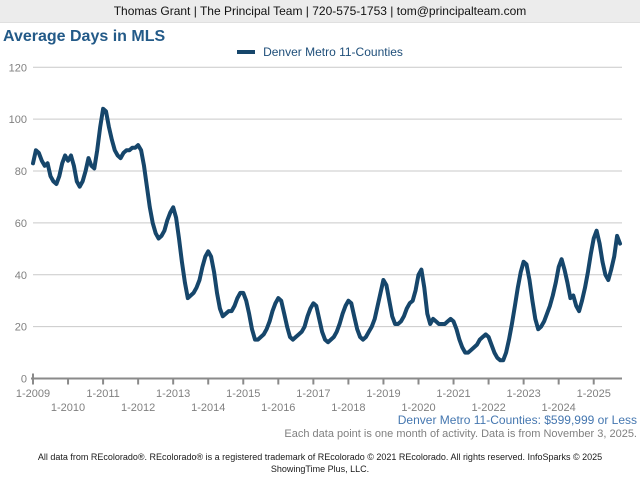 The width and height of the screenshot is (640, 480). I want to click on x-axis-label-1-2016: 1-2016, so click(278, 408).